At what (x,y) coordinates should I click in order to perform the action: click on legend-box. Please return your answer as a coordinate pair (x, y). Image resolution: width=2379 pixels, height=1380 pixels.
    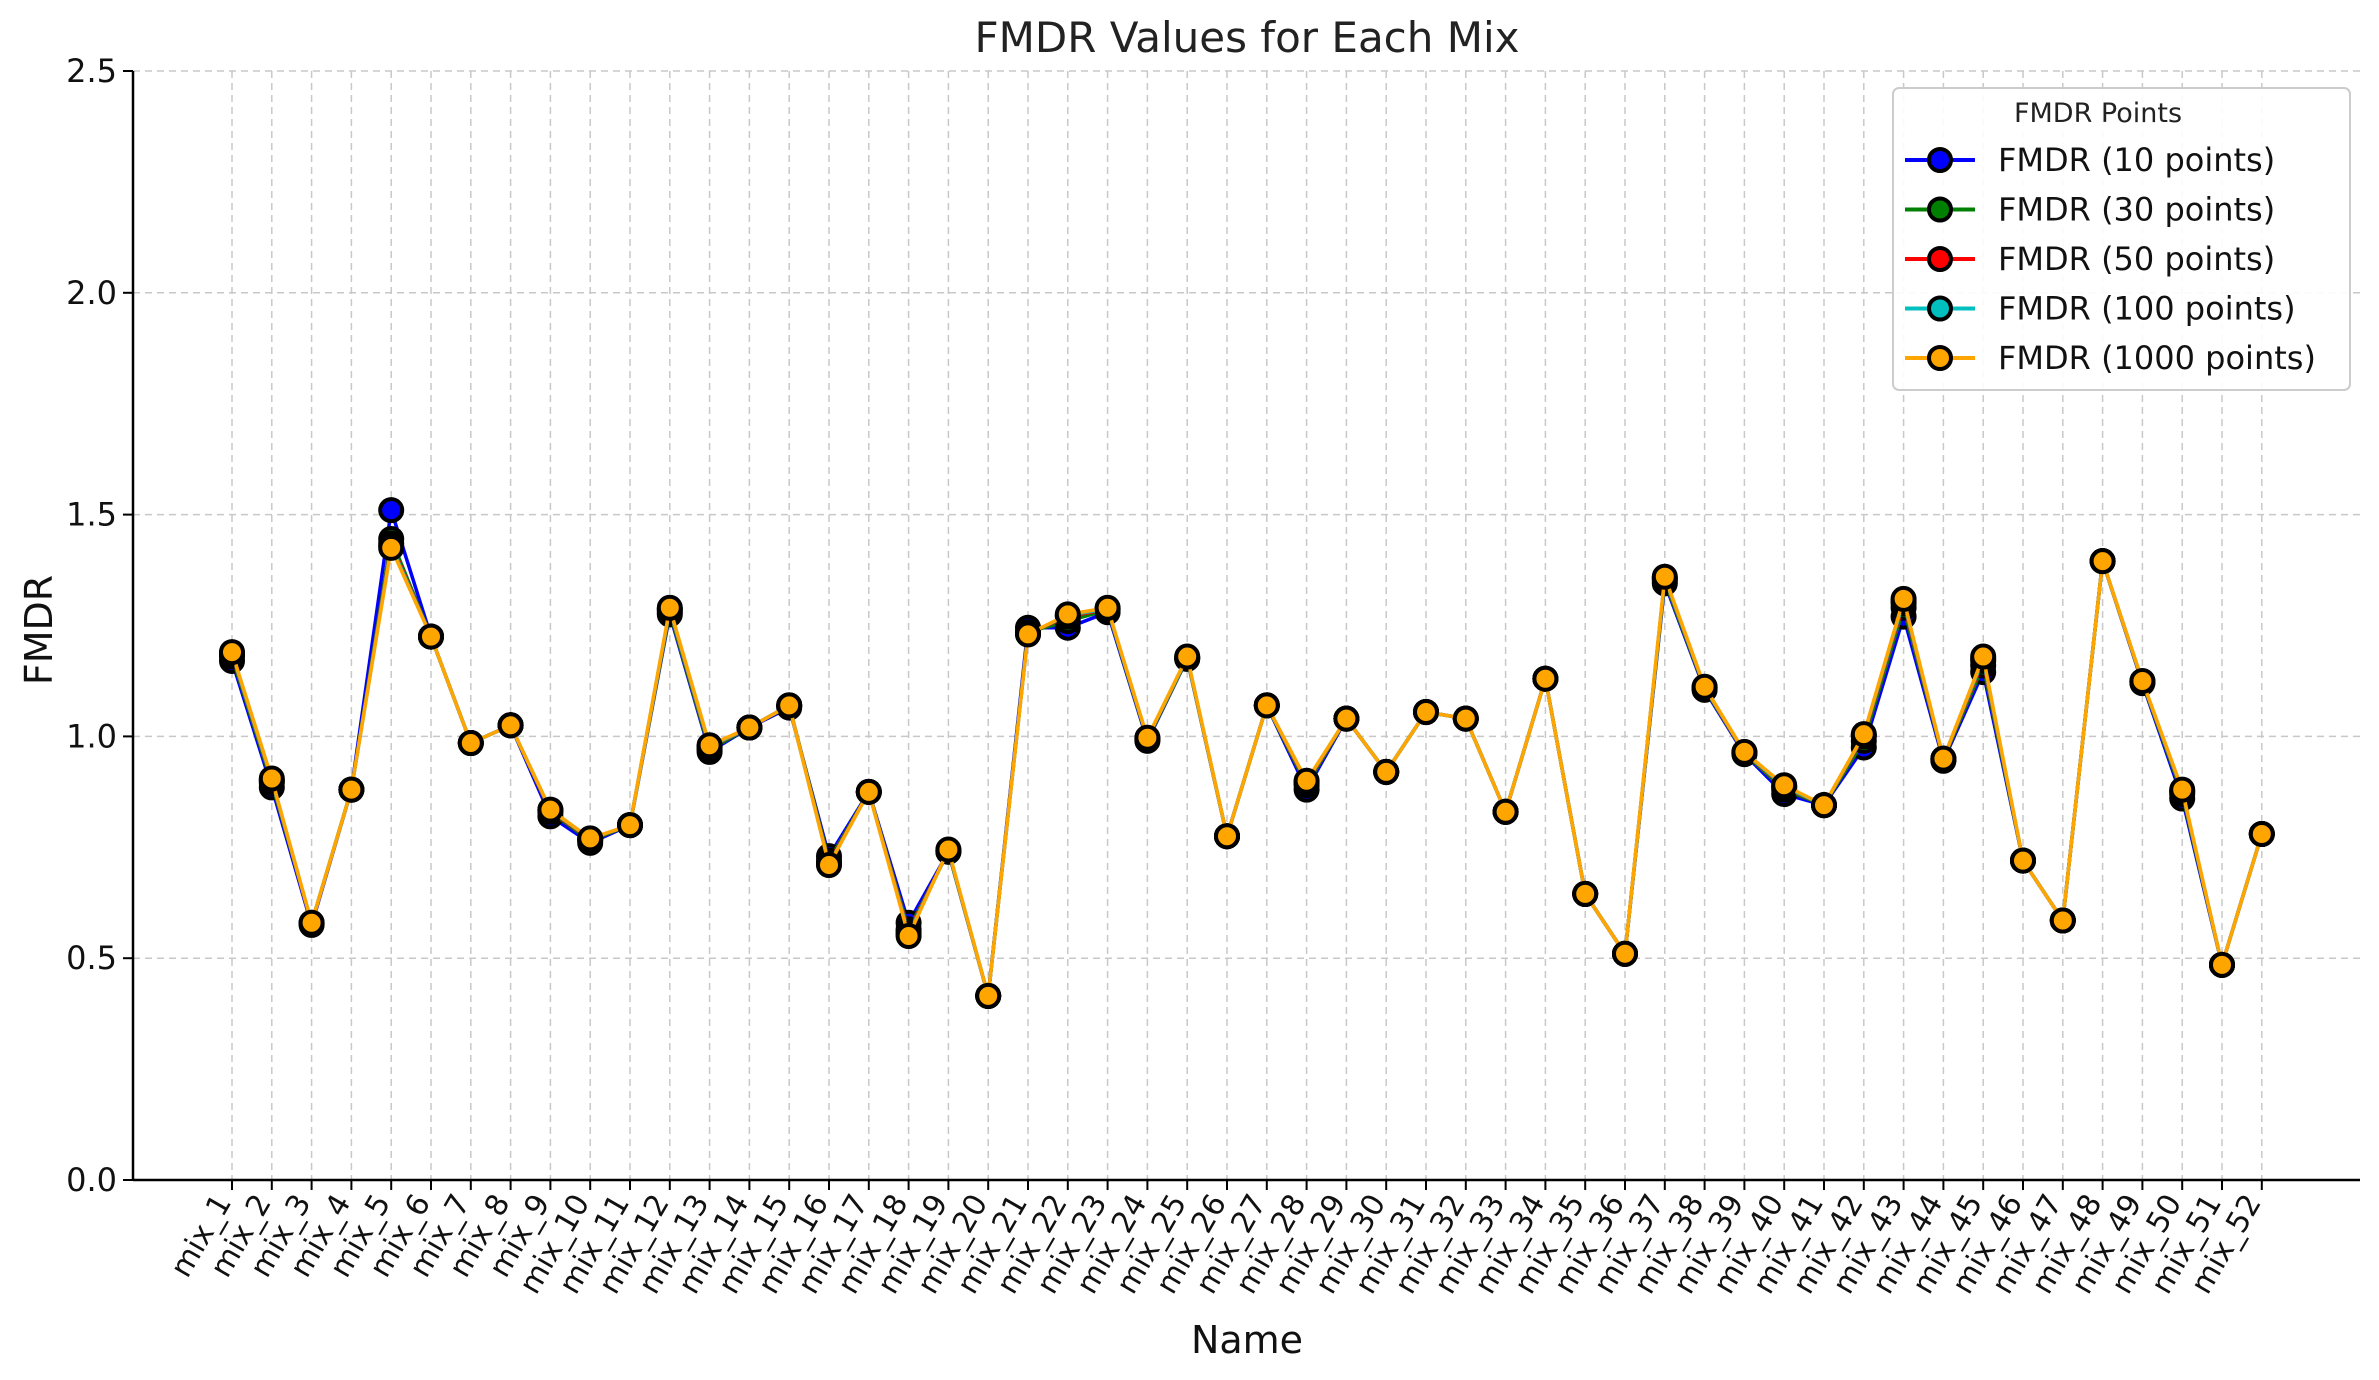
    Looking at the image, I should click on (2121, 239).